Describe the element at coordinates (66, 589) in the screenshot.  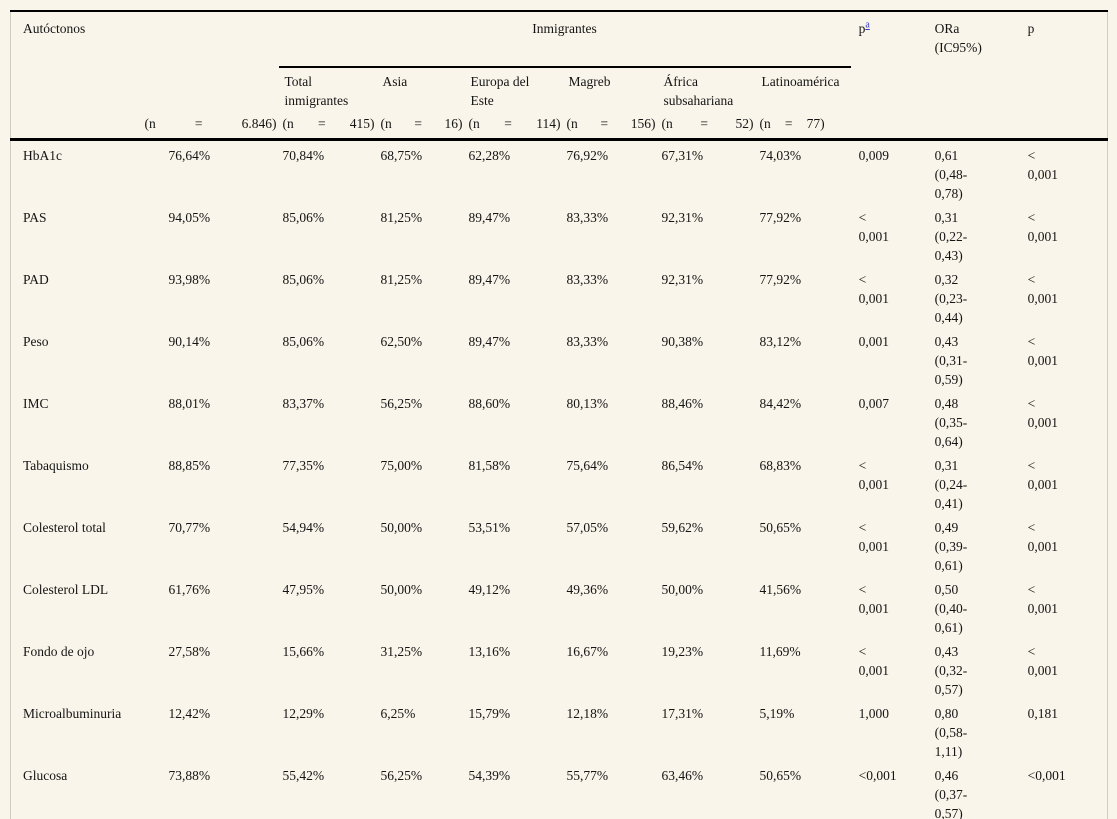
I see `row-label: Colesterol LDL` at that location.